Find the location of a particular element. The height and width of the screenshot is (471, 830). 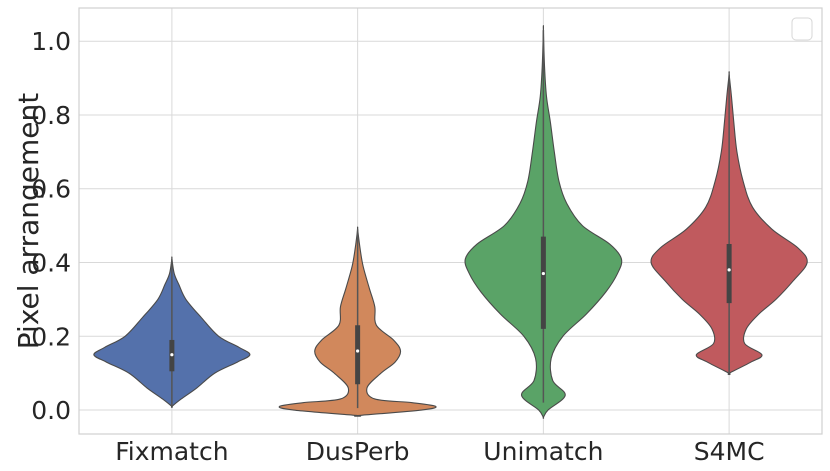

legend-box is located at coordinates (802, 29).